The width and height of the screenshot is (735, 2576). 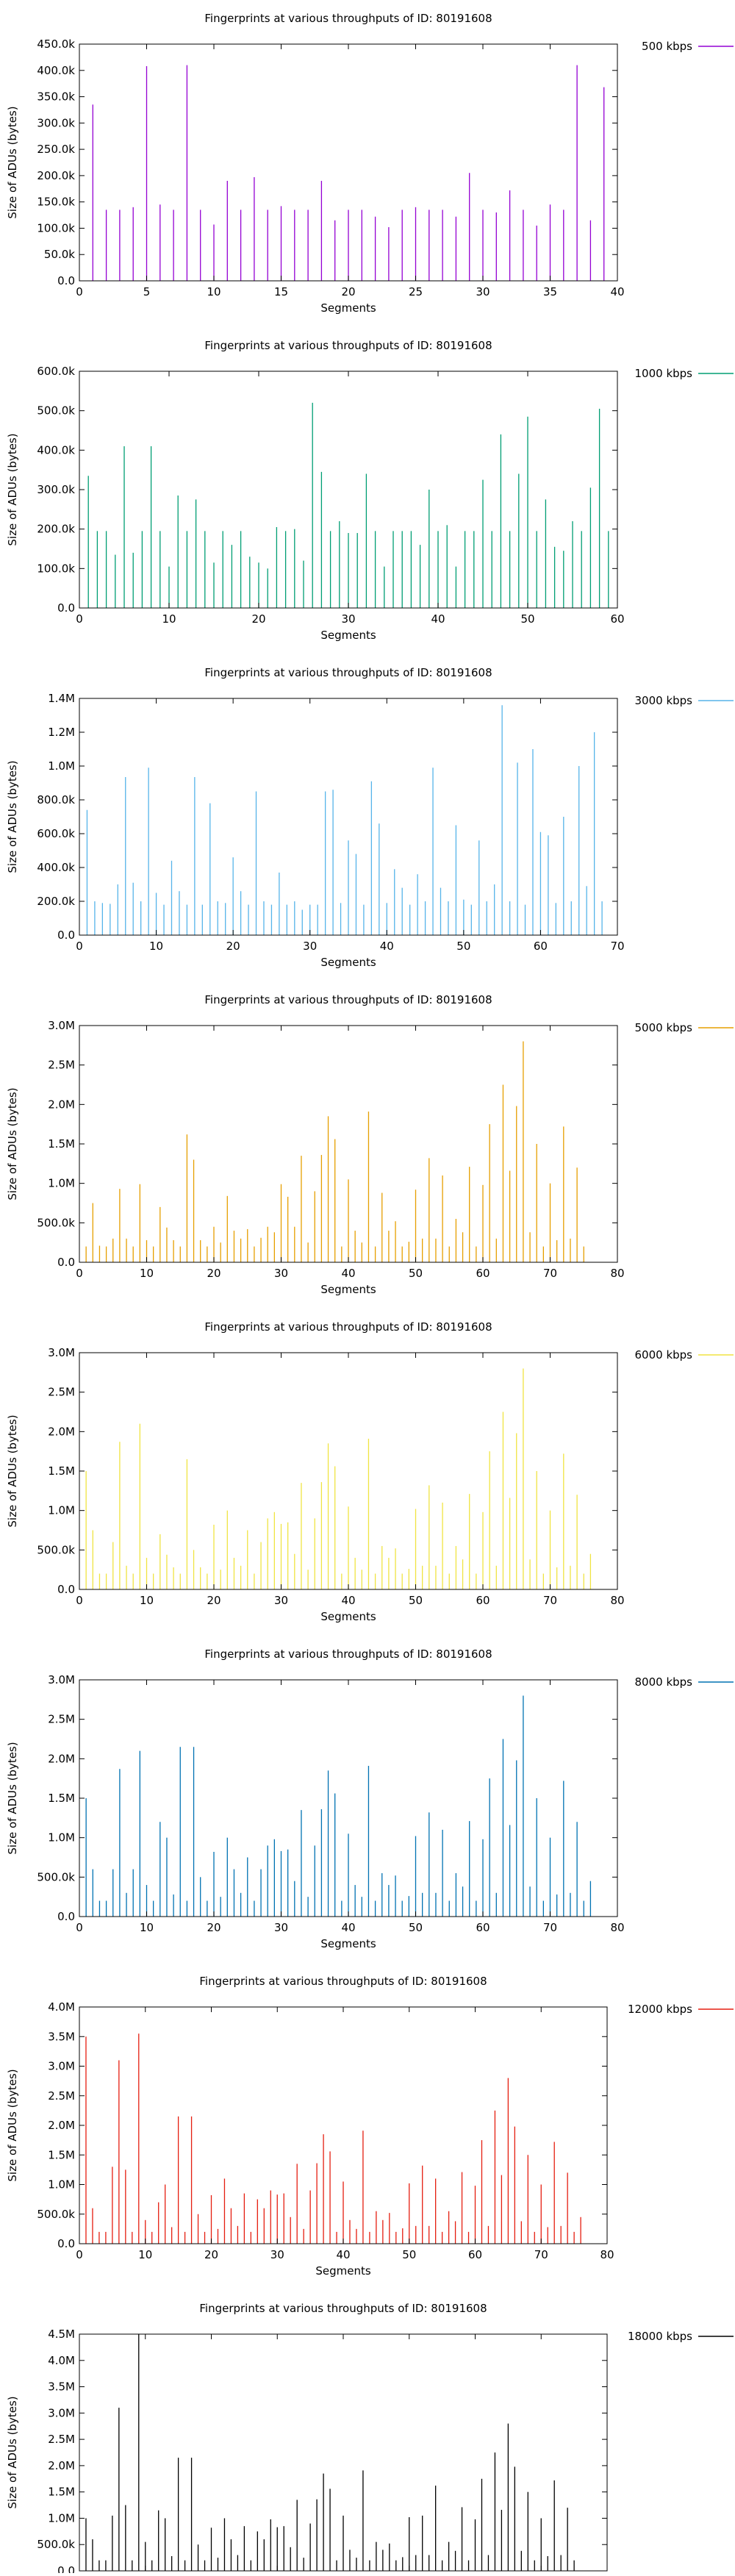 I want to click on y-tick-label: 600.0k, so click(x=56, y=834).